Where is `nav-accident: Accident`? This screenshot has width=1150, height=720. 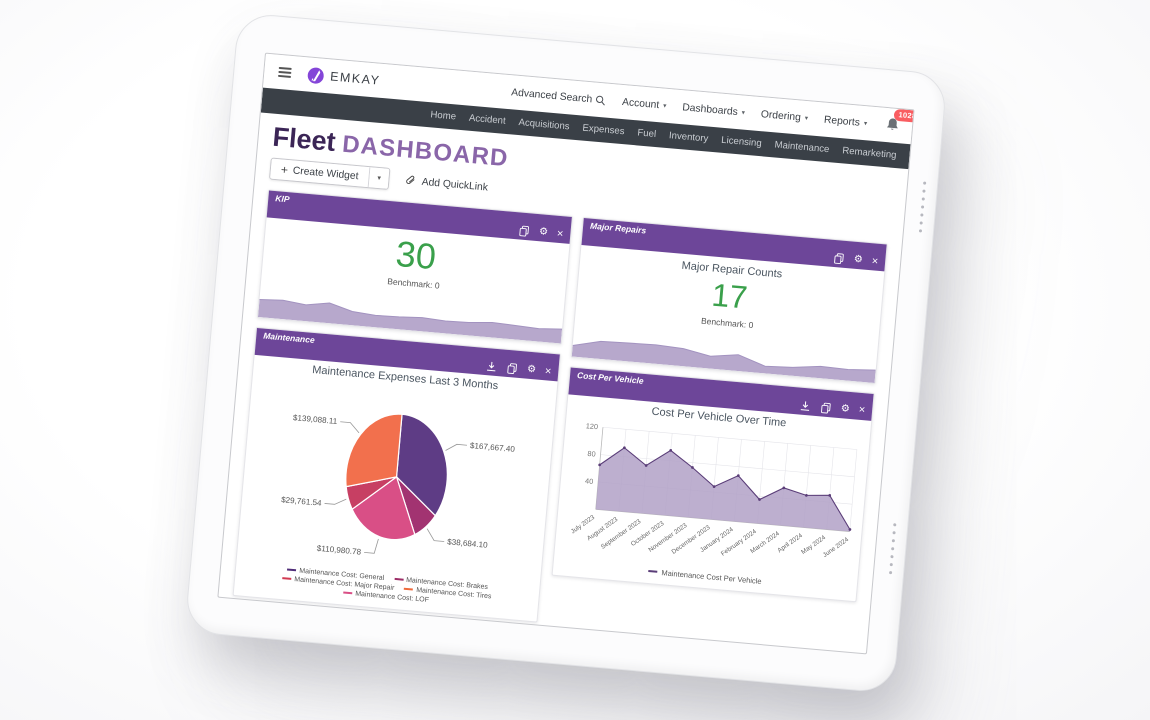 nav-accident: Accident is located at coordinates (487, 119).